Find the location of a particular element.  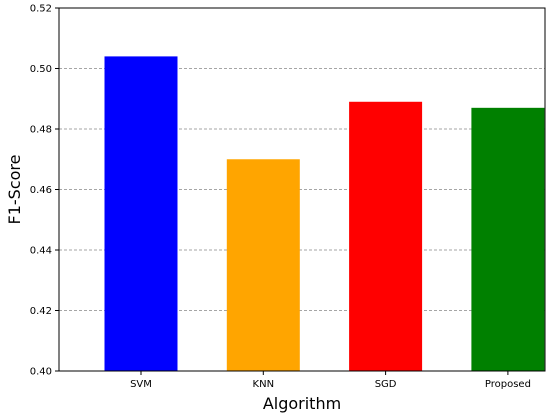

y-axis-ticks: 0.40 0.42 0.44 0.46 0.48 0.50 0.52 is located at coordinates (44, 191).